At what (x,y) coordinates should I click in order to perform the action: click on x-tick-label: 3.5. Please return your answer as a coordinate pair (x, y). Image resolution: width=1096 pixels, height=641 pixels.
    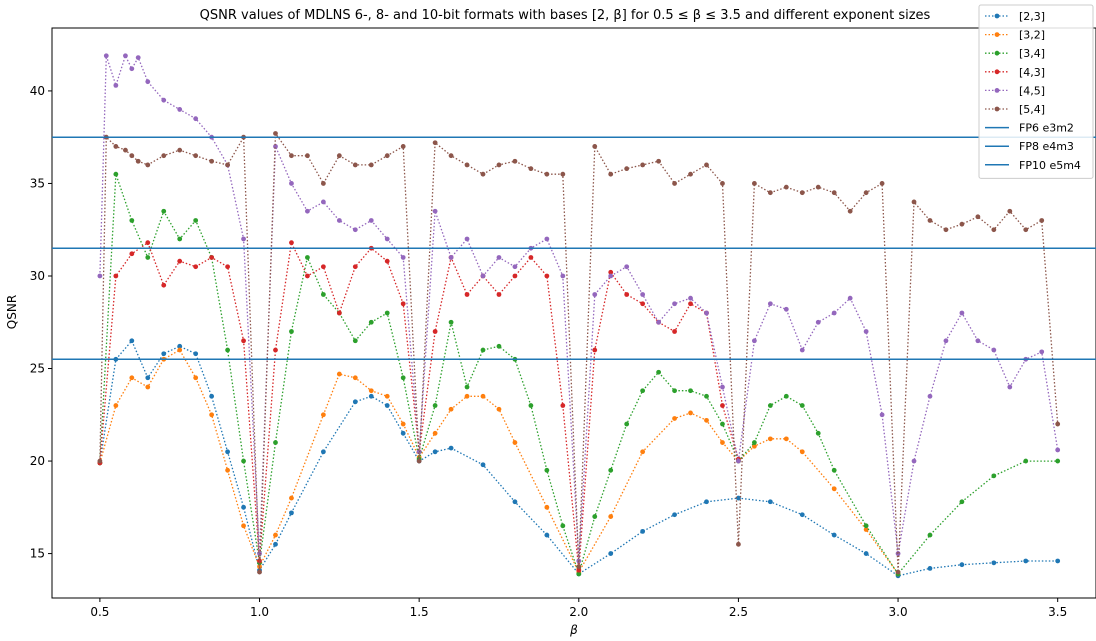
    Looking at the image, I should click on (1057, 612).